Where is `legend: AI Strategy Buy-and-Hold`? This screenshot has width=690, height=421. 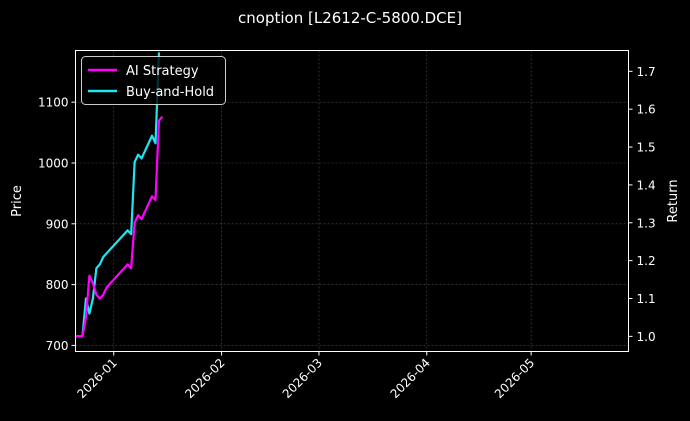 legend: AI Strategy Buy-and-Hold is located at coordinates (153, 80).